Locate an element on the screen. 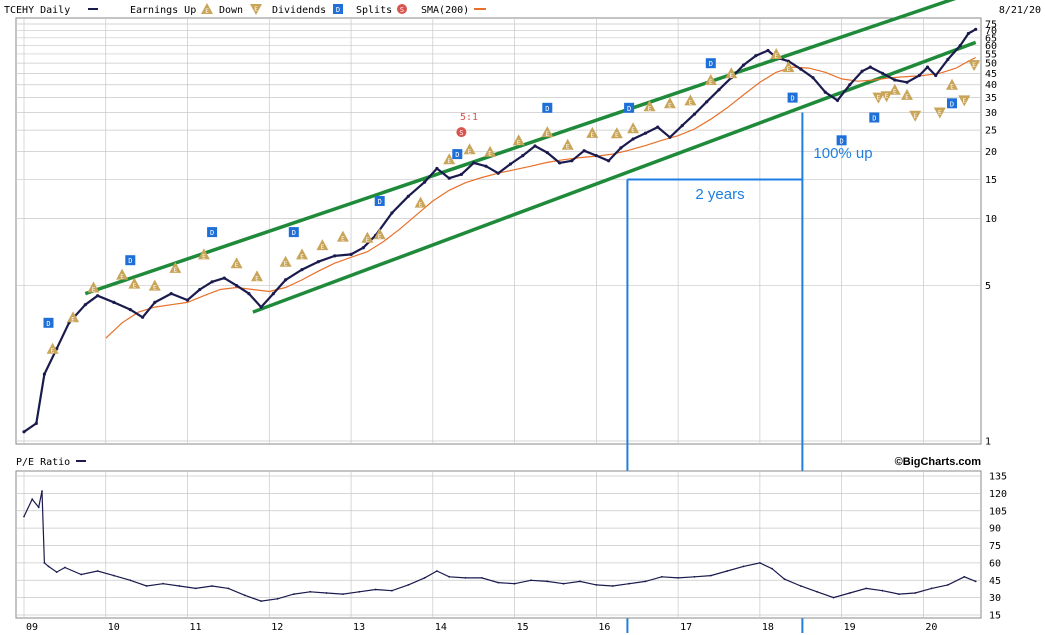  price-y-tick: 35 is located at coordinates (991, 98).